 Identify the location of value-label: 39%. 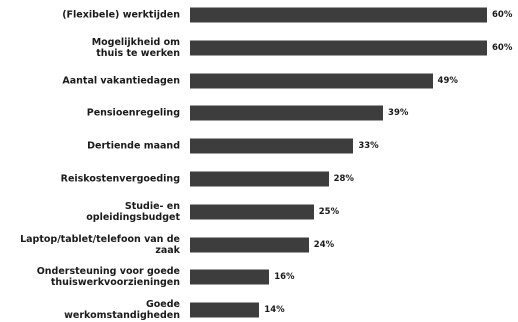
(398, 113).